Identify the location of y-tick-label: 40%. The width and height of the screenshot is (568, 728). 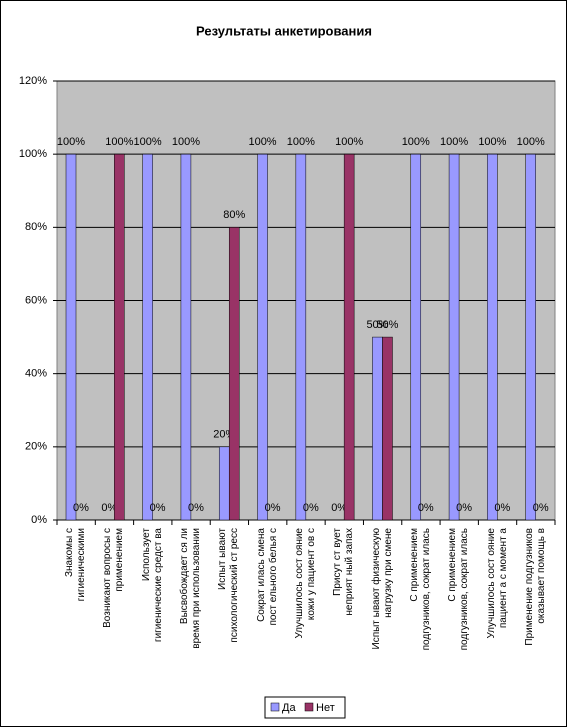
(36, 374).